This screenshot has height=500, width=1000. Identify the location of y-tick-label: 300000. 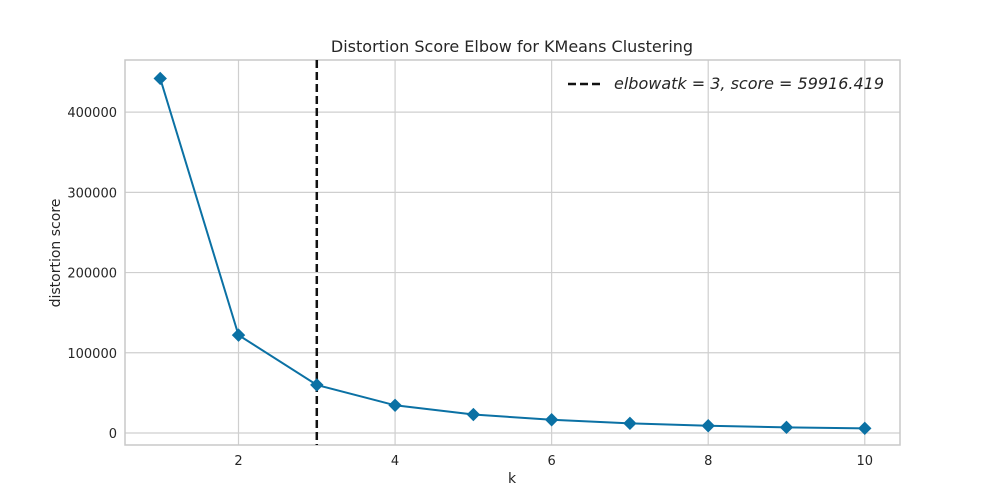
(92, 193).